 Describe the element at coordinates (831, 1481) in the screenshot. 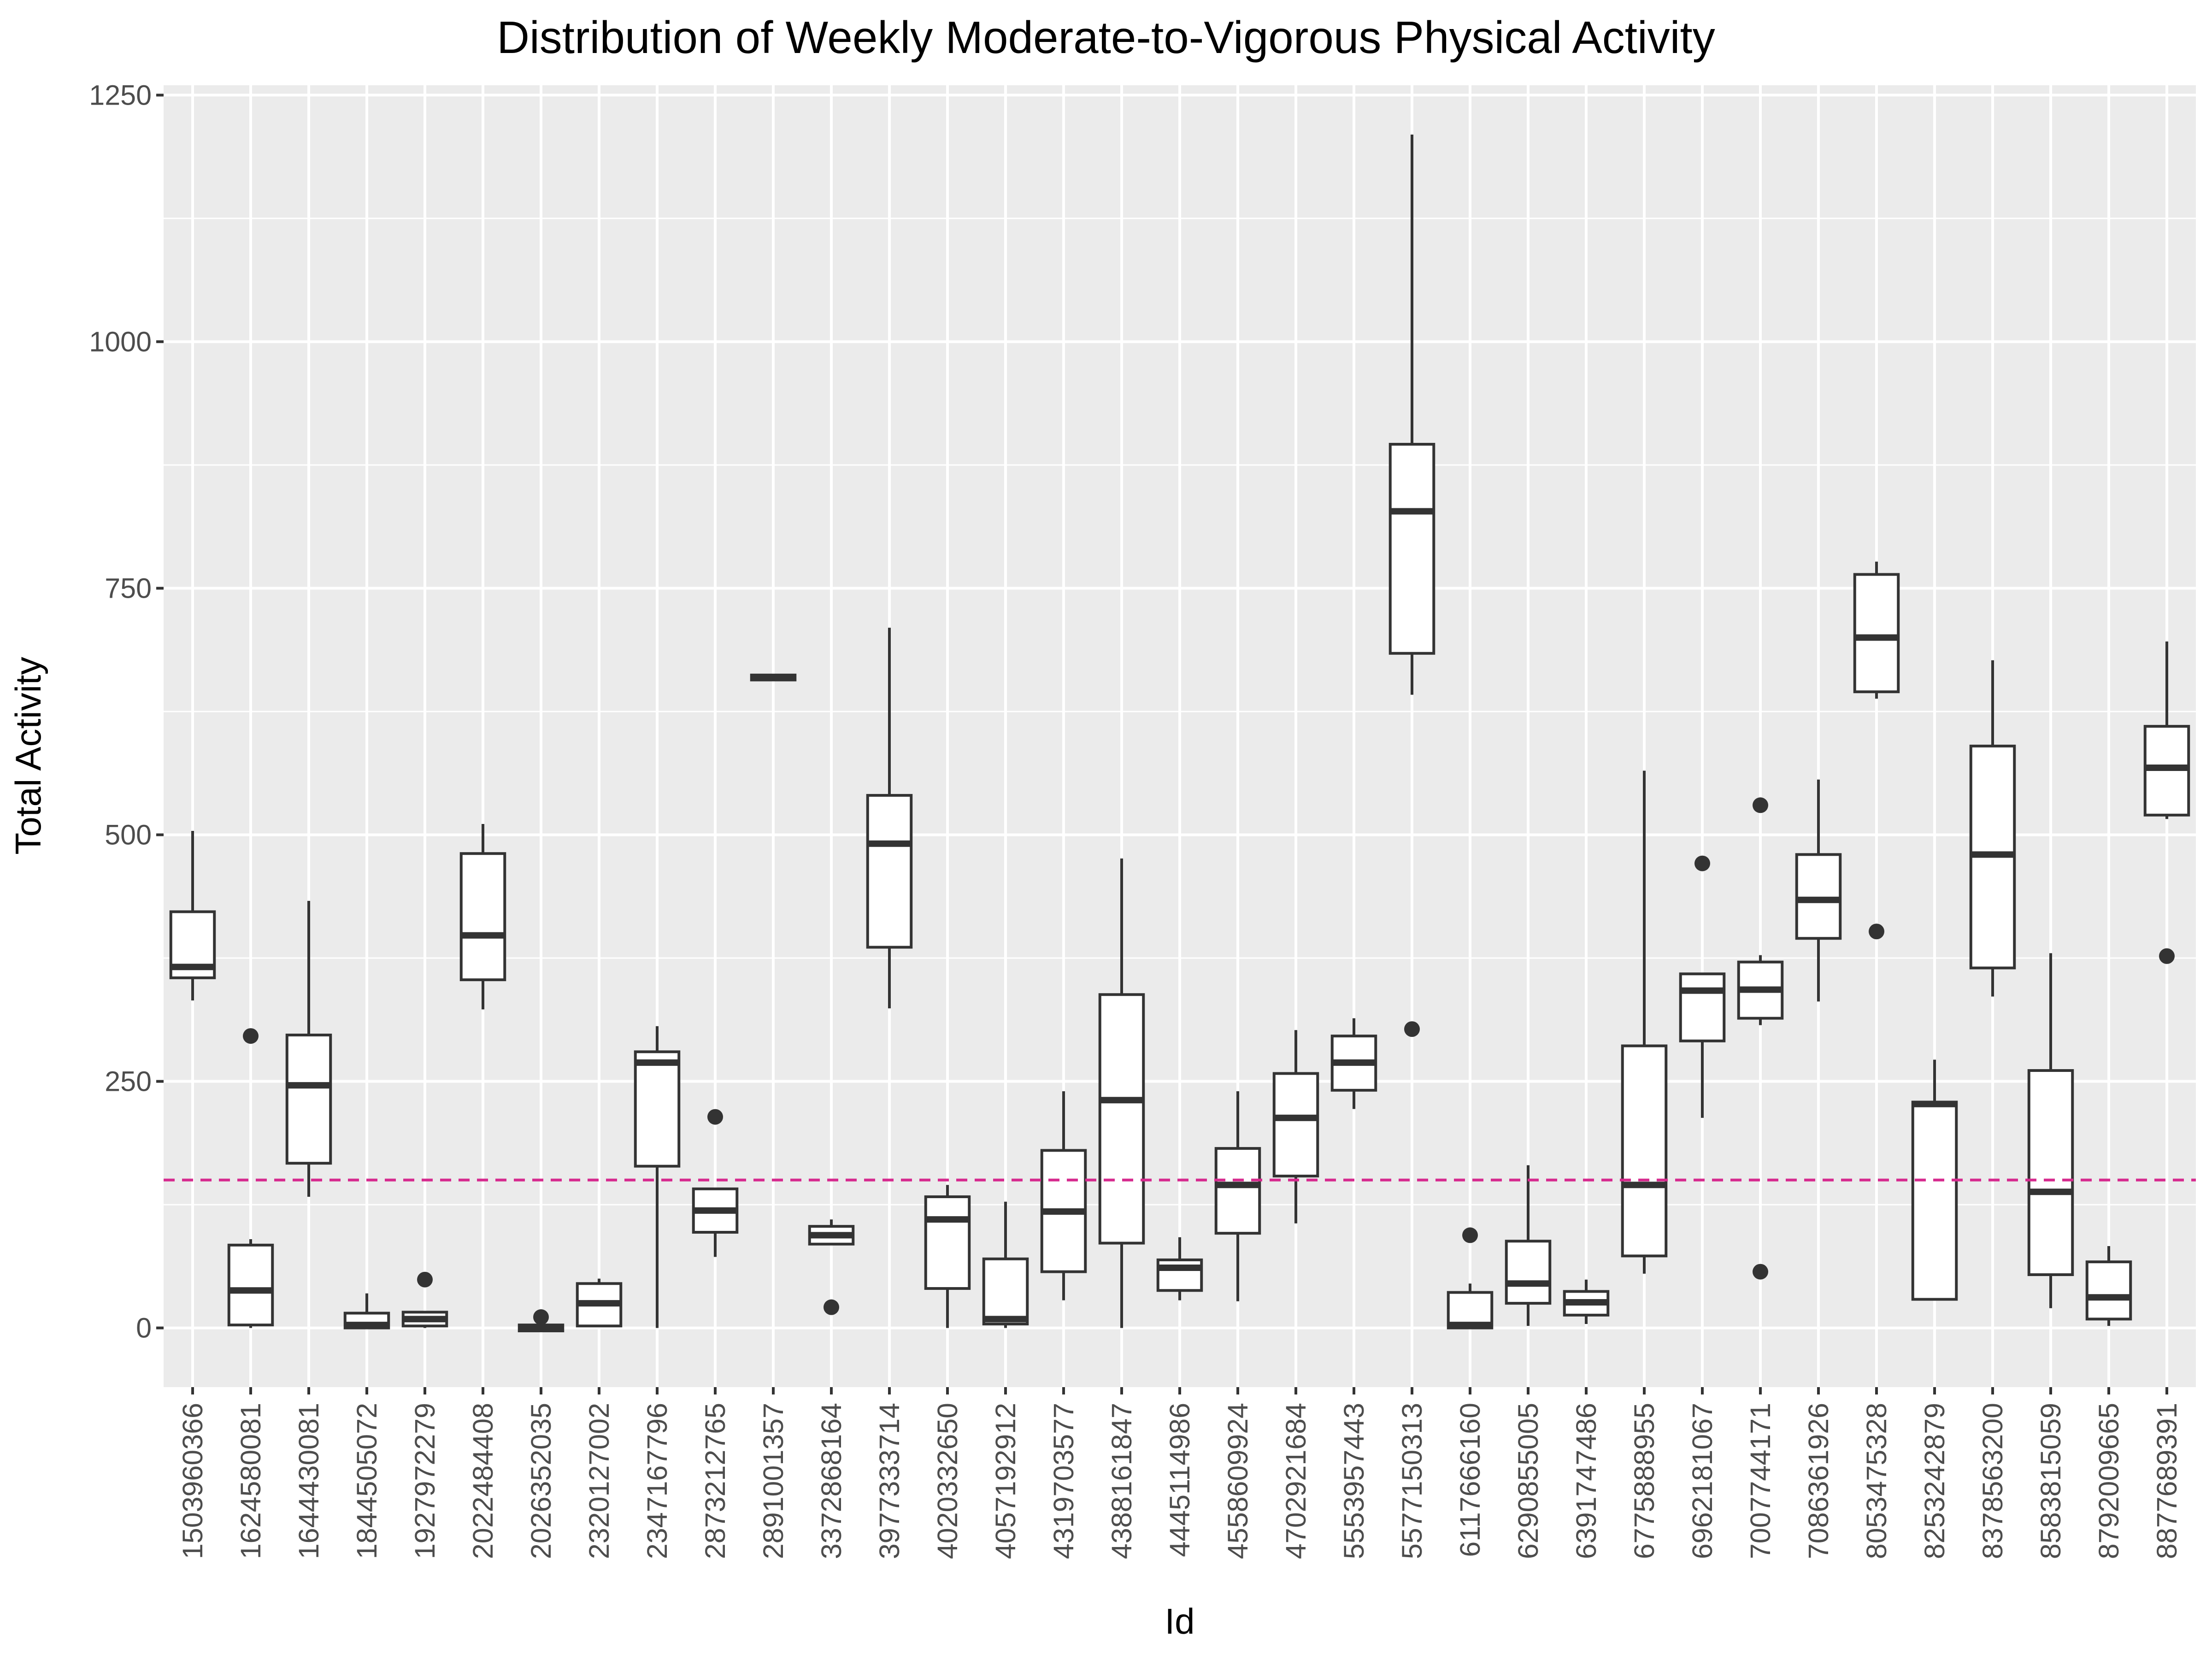

I see `x-tick-label: 3372868164` at that location.